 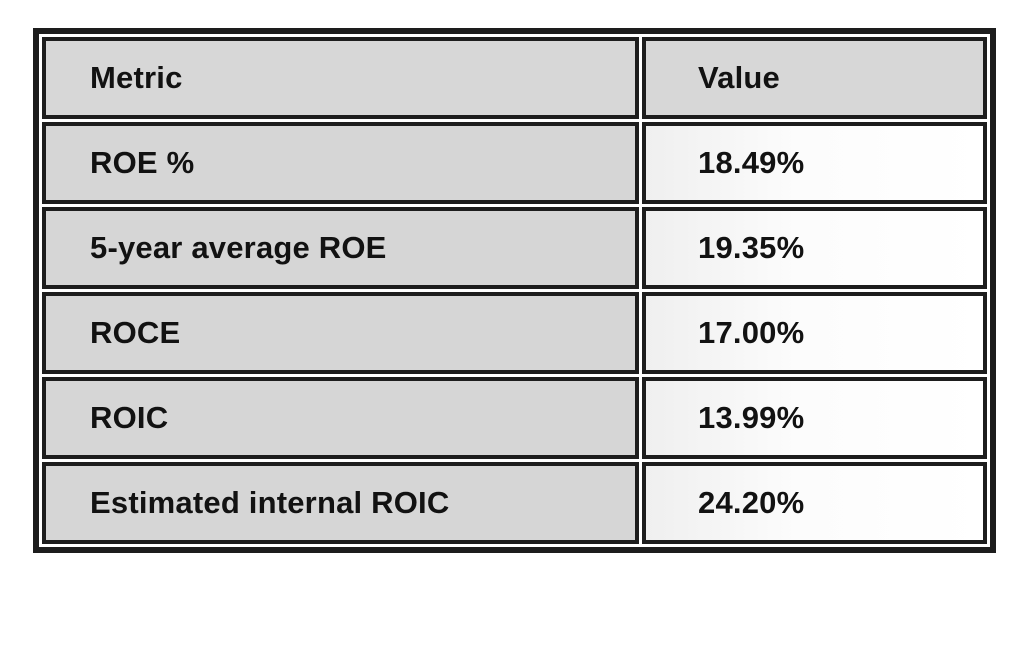 I want to click on metric-cell-internal-roic: Estimated internal ROIC, so click(x=340, y=503).